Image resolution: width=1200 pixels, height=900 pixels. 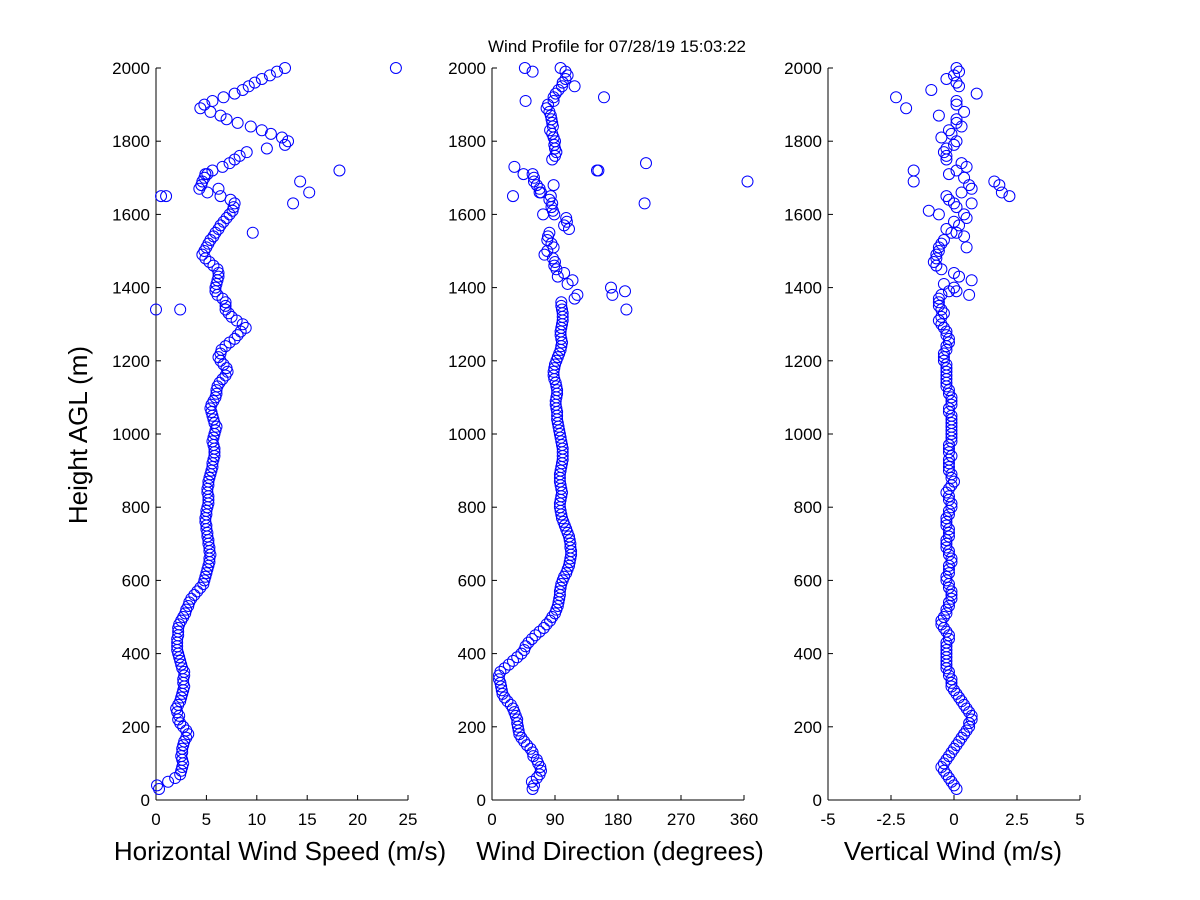 What do you see at coordinates (78, 435) in the screenshot?
I see `y-axis-label: Height AGL (m)` at bounding box center [78, 435].